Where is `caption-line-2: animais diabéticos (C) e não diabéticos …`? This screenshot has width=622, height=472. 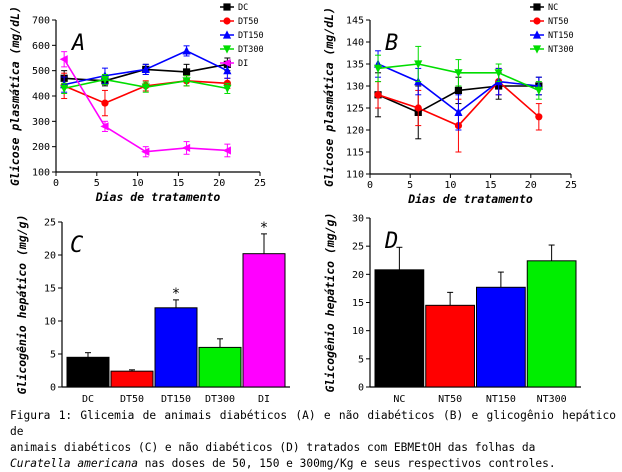 caption-line-2: animais diabéticos (C) e não diabéticos … is located at coordinates (273, 447).